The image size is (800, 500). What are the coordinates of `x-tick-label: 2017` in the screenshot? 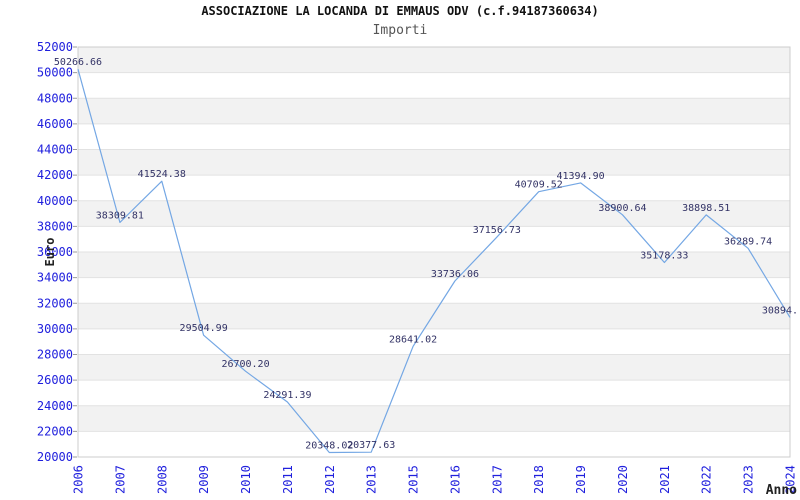 It's located at (497, 479).